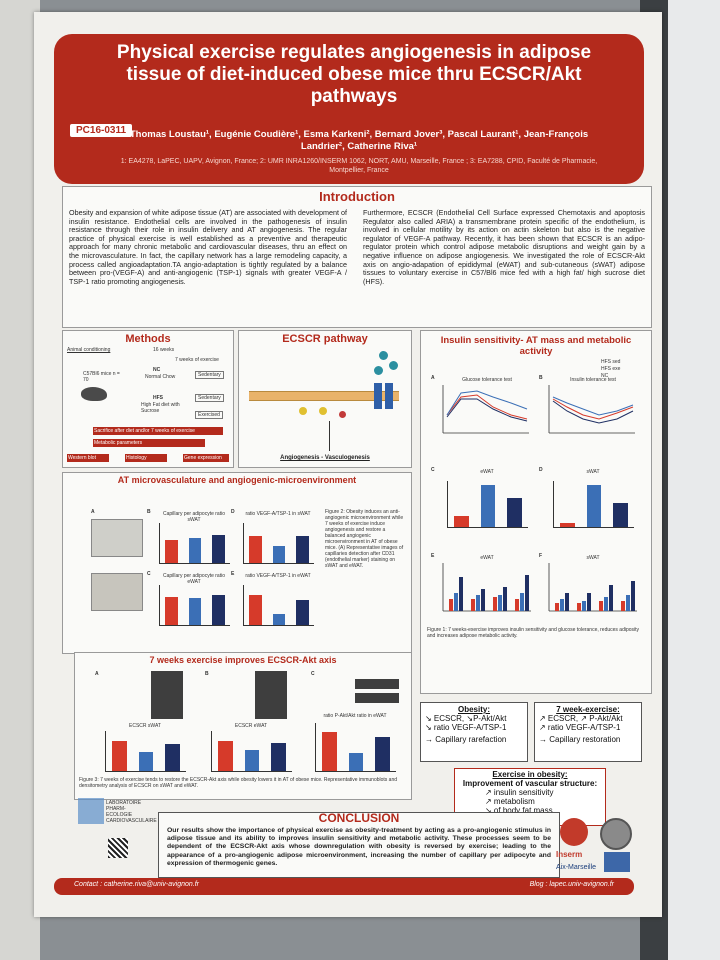 The width and height of the screenshot is (720, 960). What do you see at coordinates (377, 684) in the screenshot?
I see `western-blot-akt` at bounding box center [377, 684].